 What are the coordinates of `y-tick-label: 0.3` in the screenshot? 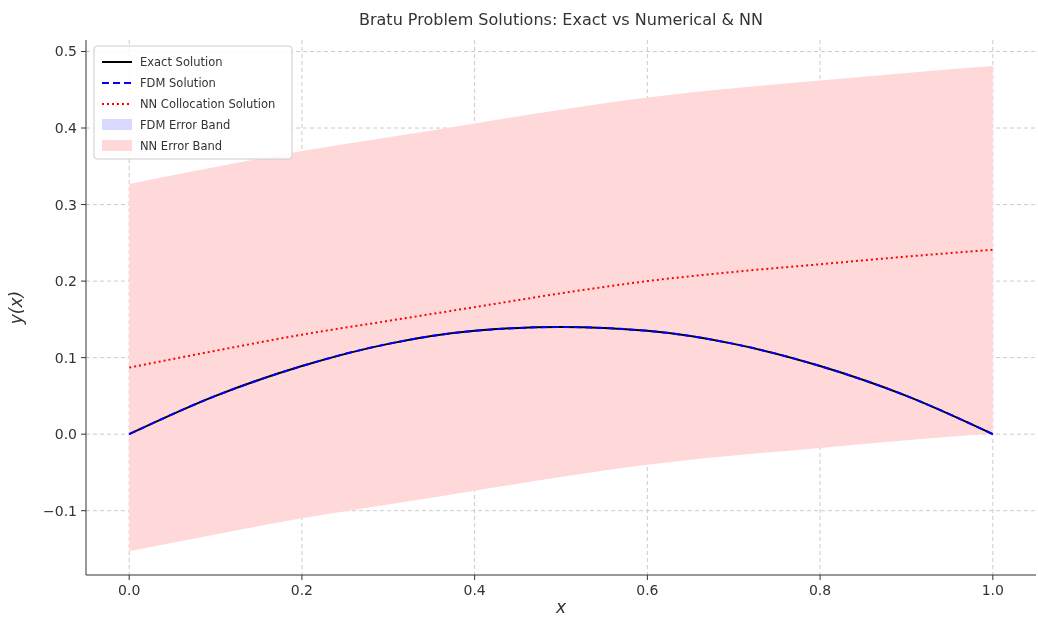 It's located at (65, 204).